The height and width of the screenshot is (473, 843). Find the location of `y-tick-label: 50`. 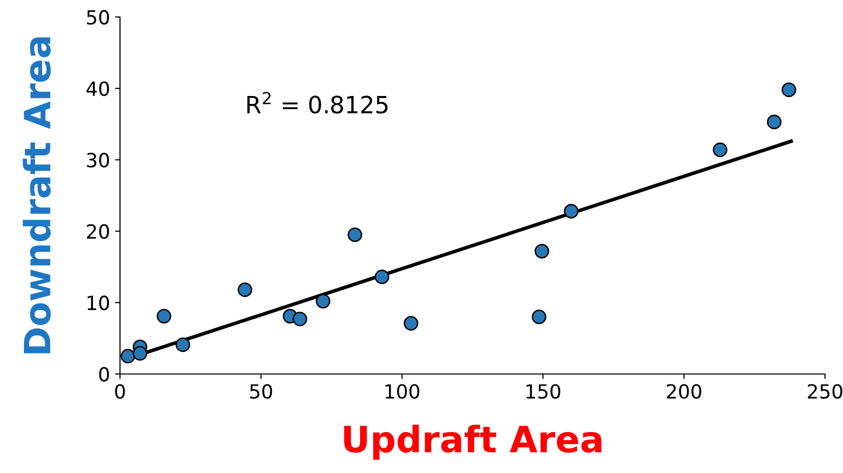

y-tick-label: 50 is located at coordinates (98, 17).